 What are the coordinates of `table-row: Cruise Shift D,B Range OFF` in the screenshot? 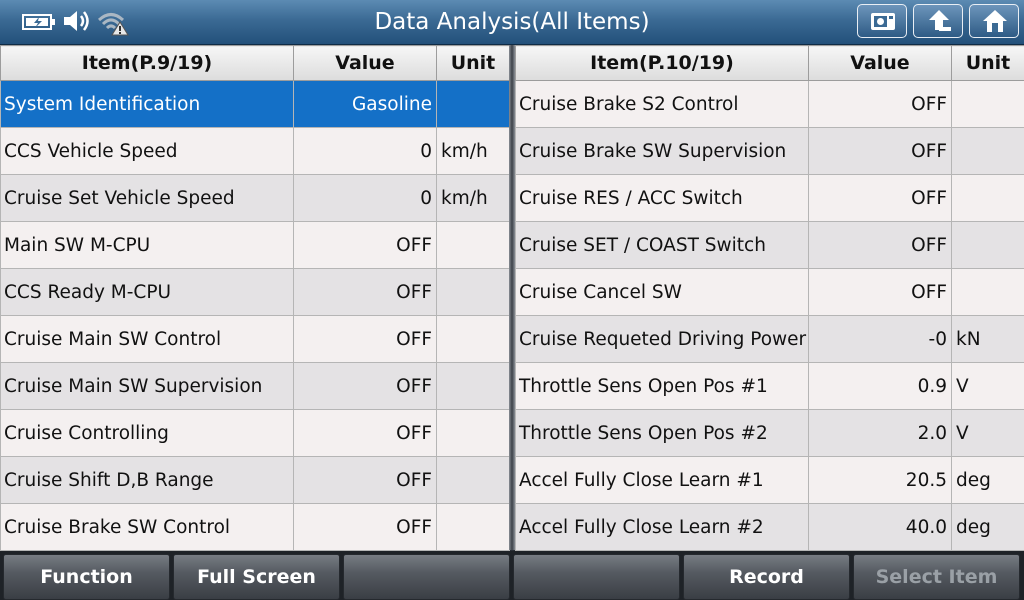 It's located at (255, 480).